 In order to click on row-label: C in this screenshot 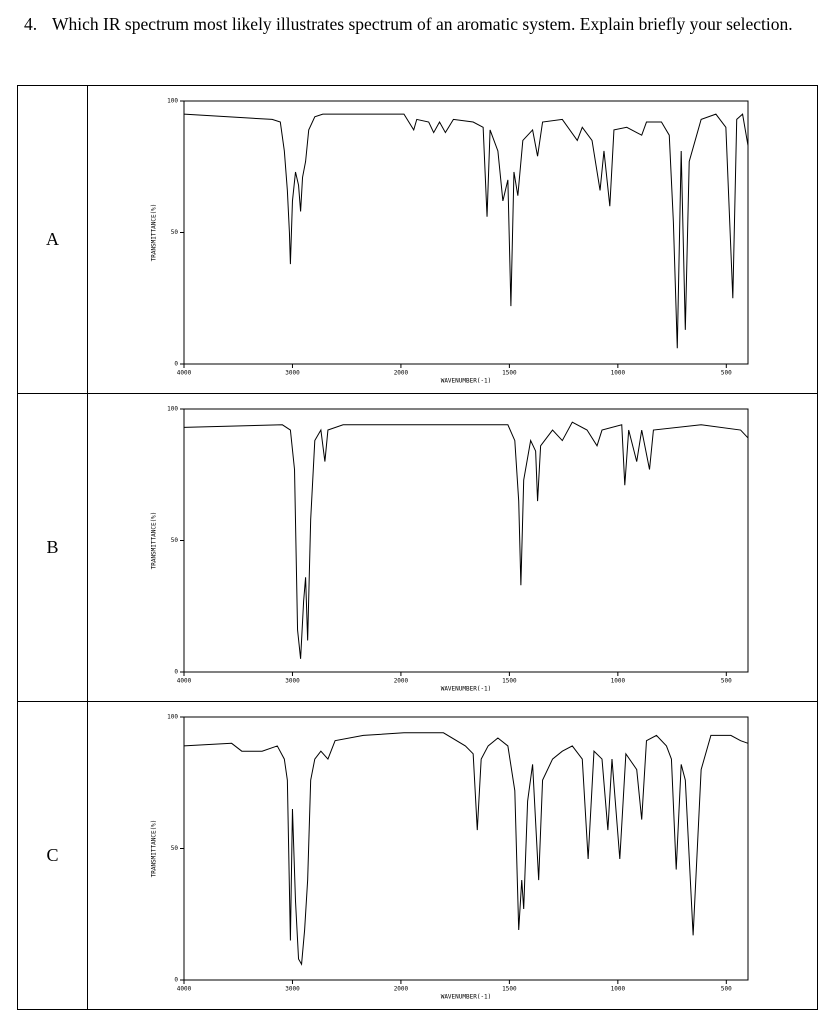, I will do `click(52, 855)`.